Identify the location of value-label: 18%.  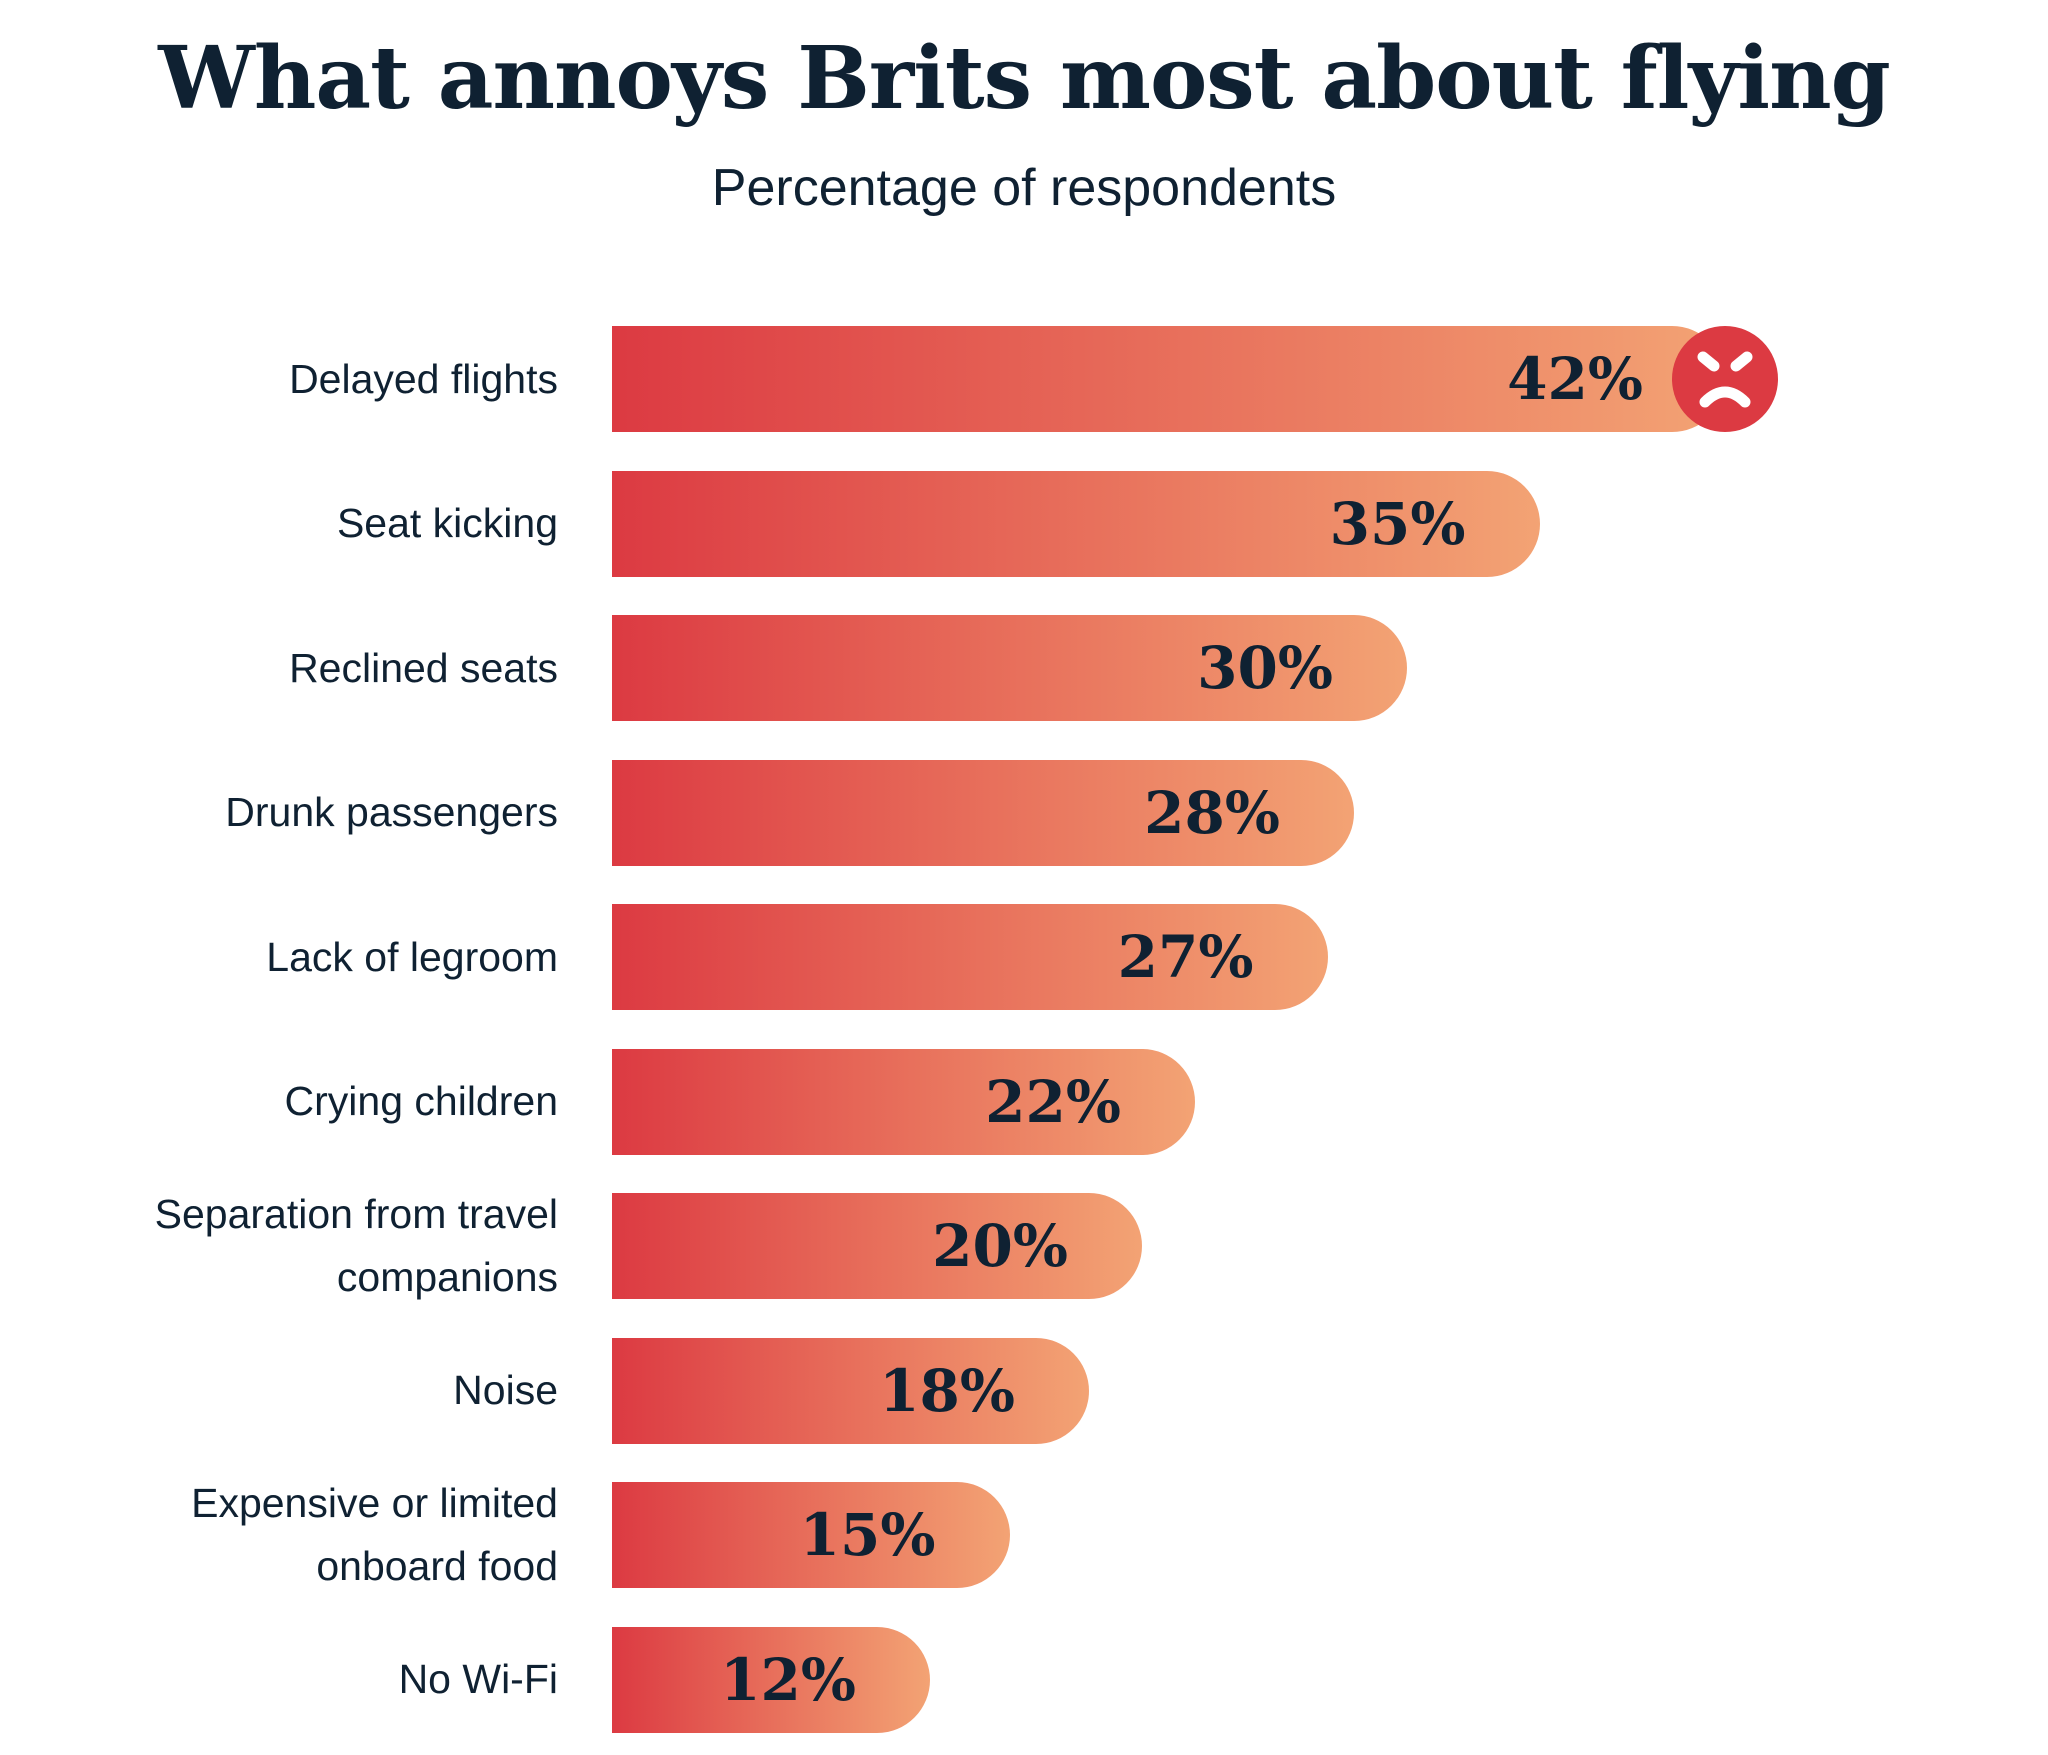
(947, 1390).